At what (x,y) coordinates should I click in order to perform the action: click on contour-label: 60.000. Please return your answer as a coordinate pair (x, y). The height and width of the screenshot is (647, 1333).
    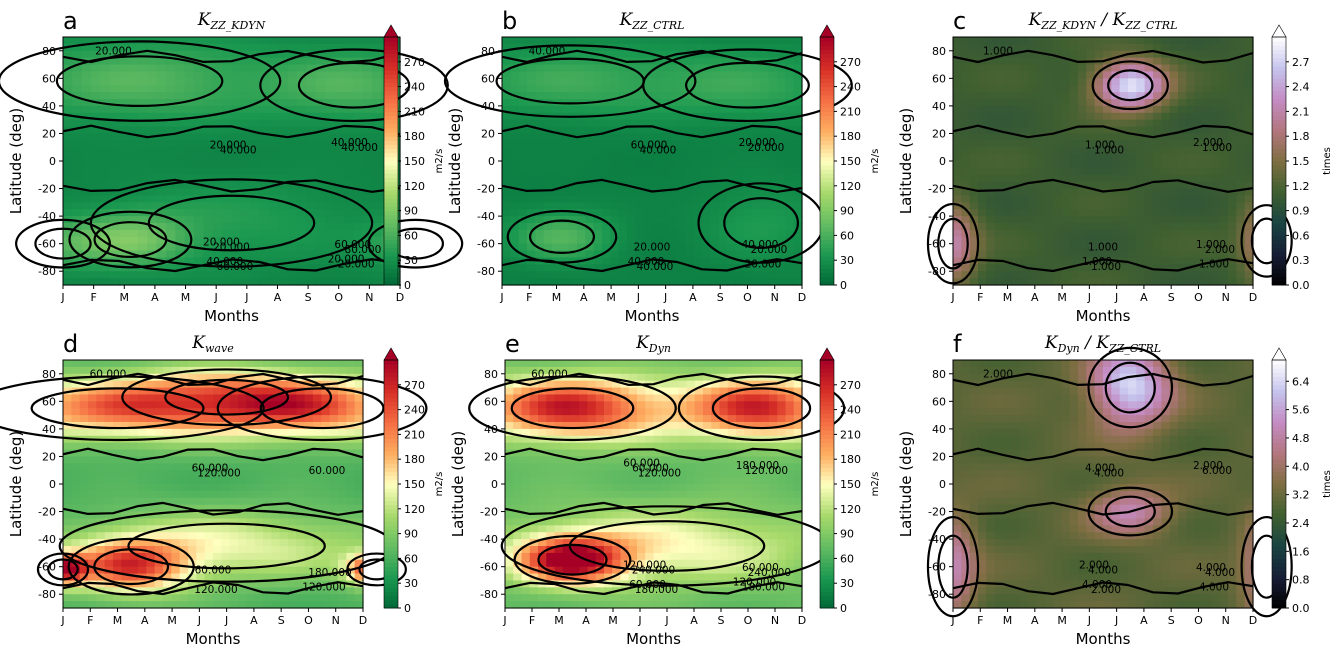
    Looking at the image, I should click on (235, 267).